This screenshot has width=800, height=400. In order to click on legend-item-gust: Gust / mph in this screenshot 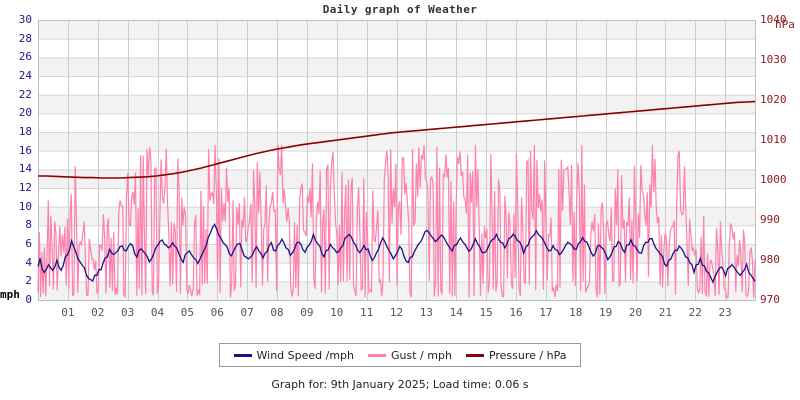, I will do `click(410, 355)`.